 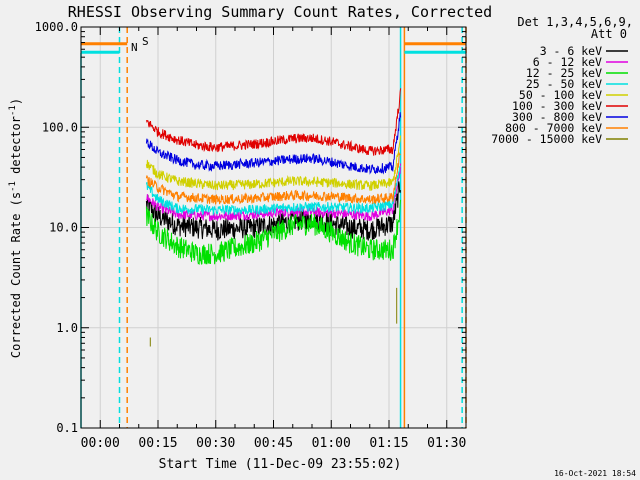 What do you see at coordinates (63, 228) in the screenshot?
I see `y-tick-label: 10.0` at bounding box center [63, 228].